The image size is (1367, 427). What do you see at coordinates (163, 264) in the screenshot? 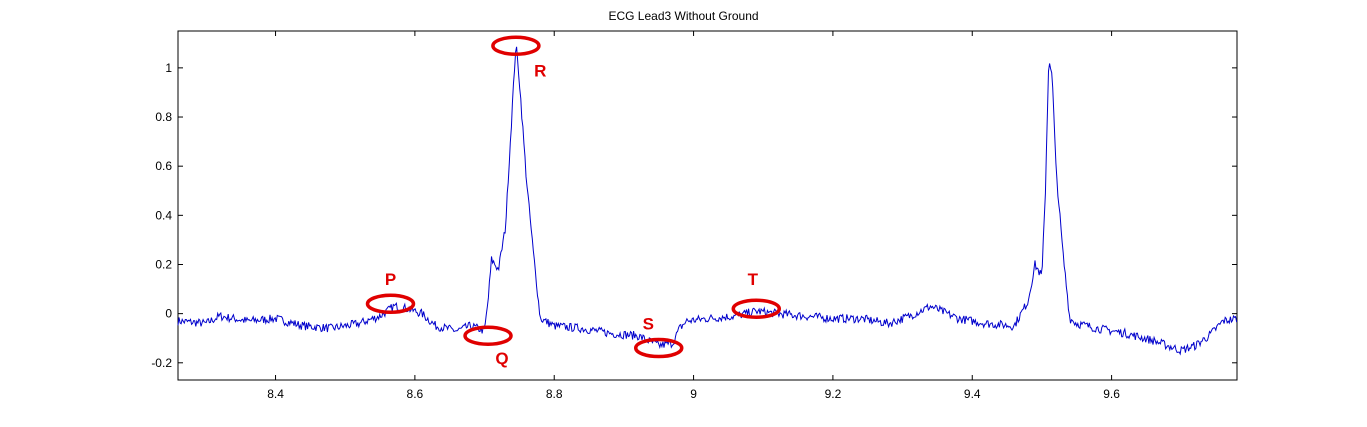
I see `y-tick-label: 0.2` at bounding box center [163, 264].